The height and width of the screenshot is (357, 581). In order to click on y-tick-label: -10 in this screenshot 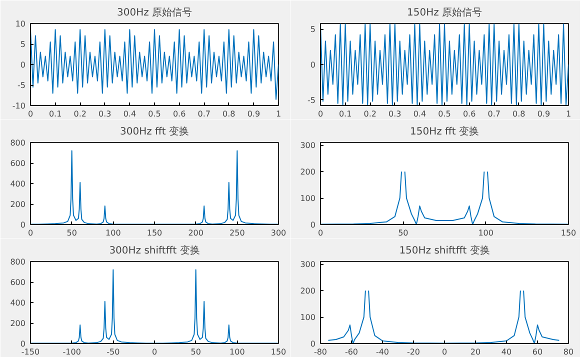, I will do `click(19, 106)`.